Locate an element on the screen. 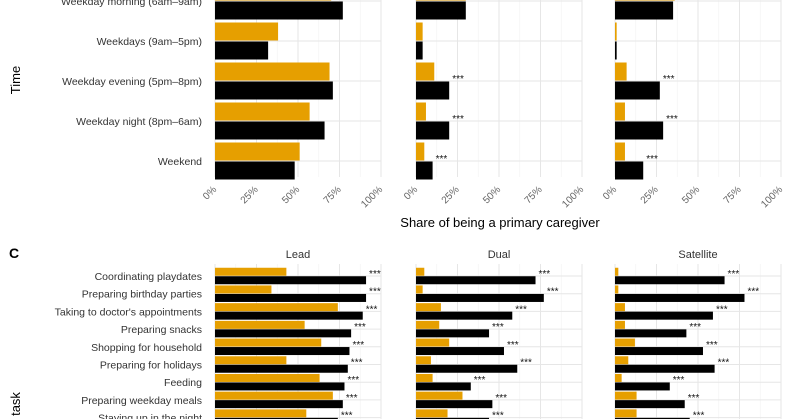 Image resolution: width=800 pixels, height=419 pixels. y-axis-title-task: task is located at coordinates (15, 404).